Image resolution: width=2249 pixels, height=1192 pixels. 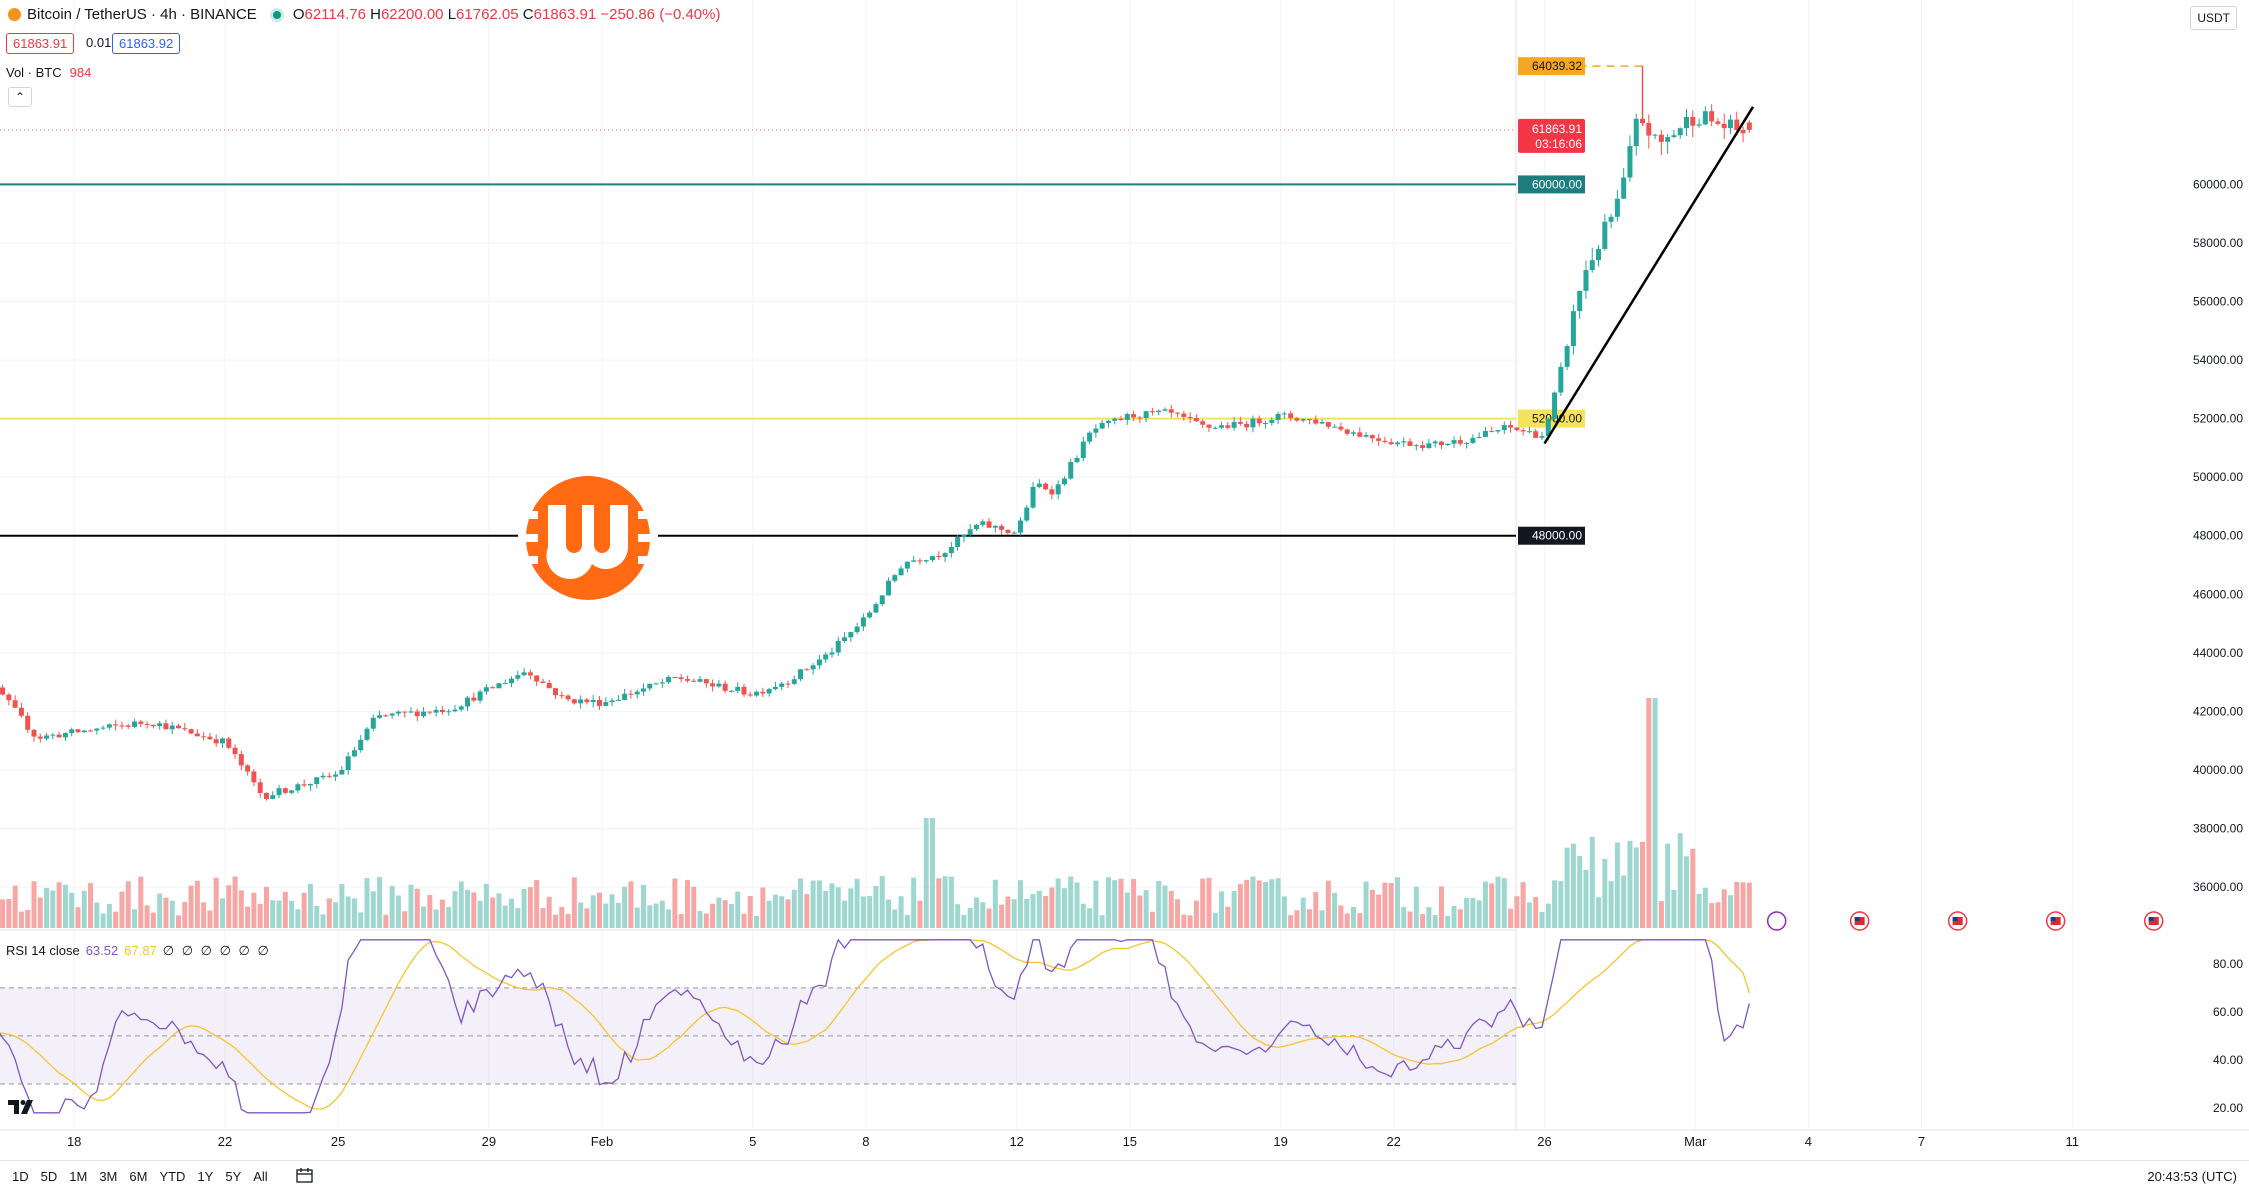 I want to click on range-3m-button: 3M, so click(x=108, y=1176).